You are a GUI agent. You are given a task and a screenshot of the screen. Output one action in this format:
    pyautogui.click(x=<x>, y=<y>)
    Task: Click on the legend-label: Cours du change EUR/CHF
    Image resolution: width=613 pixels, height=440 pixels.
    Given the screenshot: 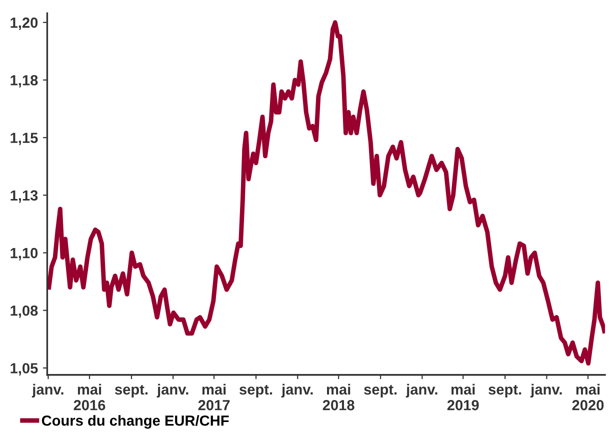 What is the action you would take?
    pyautogui.click(x=135, y=422)
    